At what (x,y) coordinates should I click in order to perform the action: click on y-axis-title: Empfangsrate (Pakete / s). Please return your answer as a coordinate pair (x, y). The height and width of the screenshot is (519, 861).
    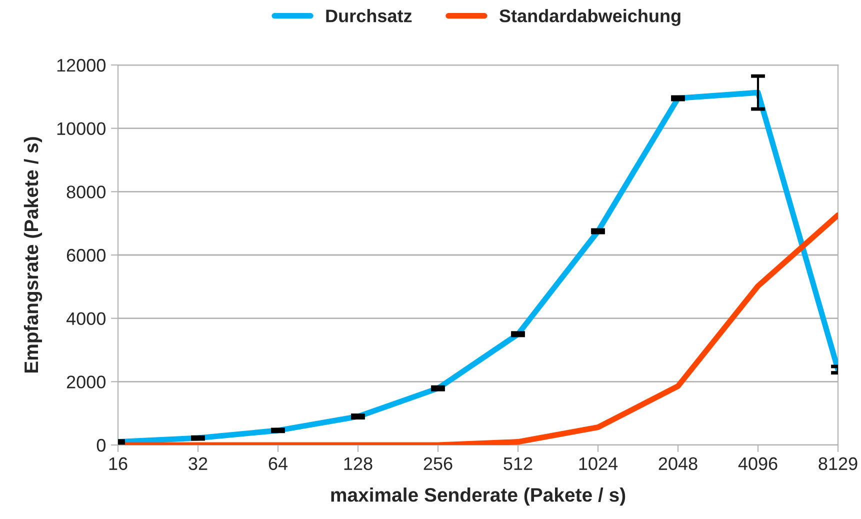
    Looking at the image, I should click on (33, 255).